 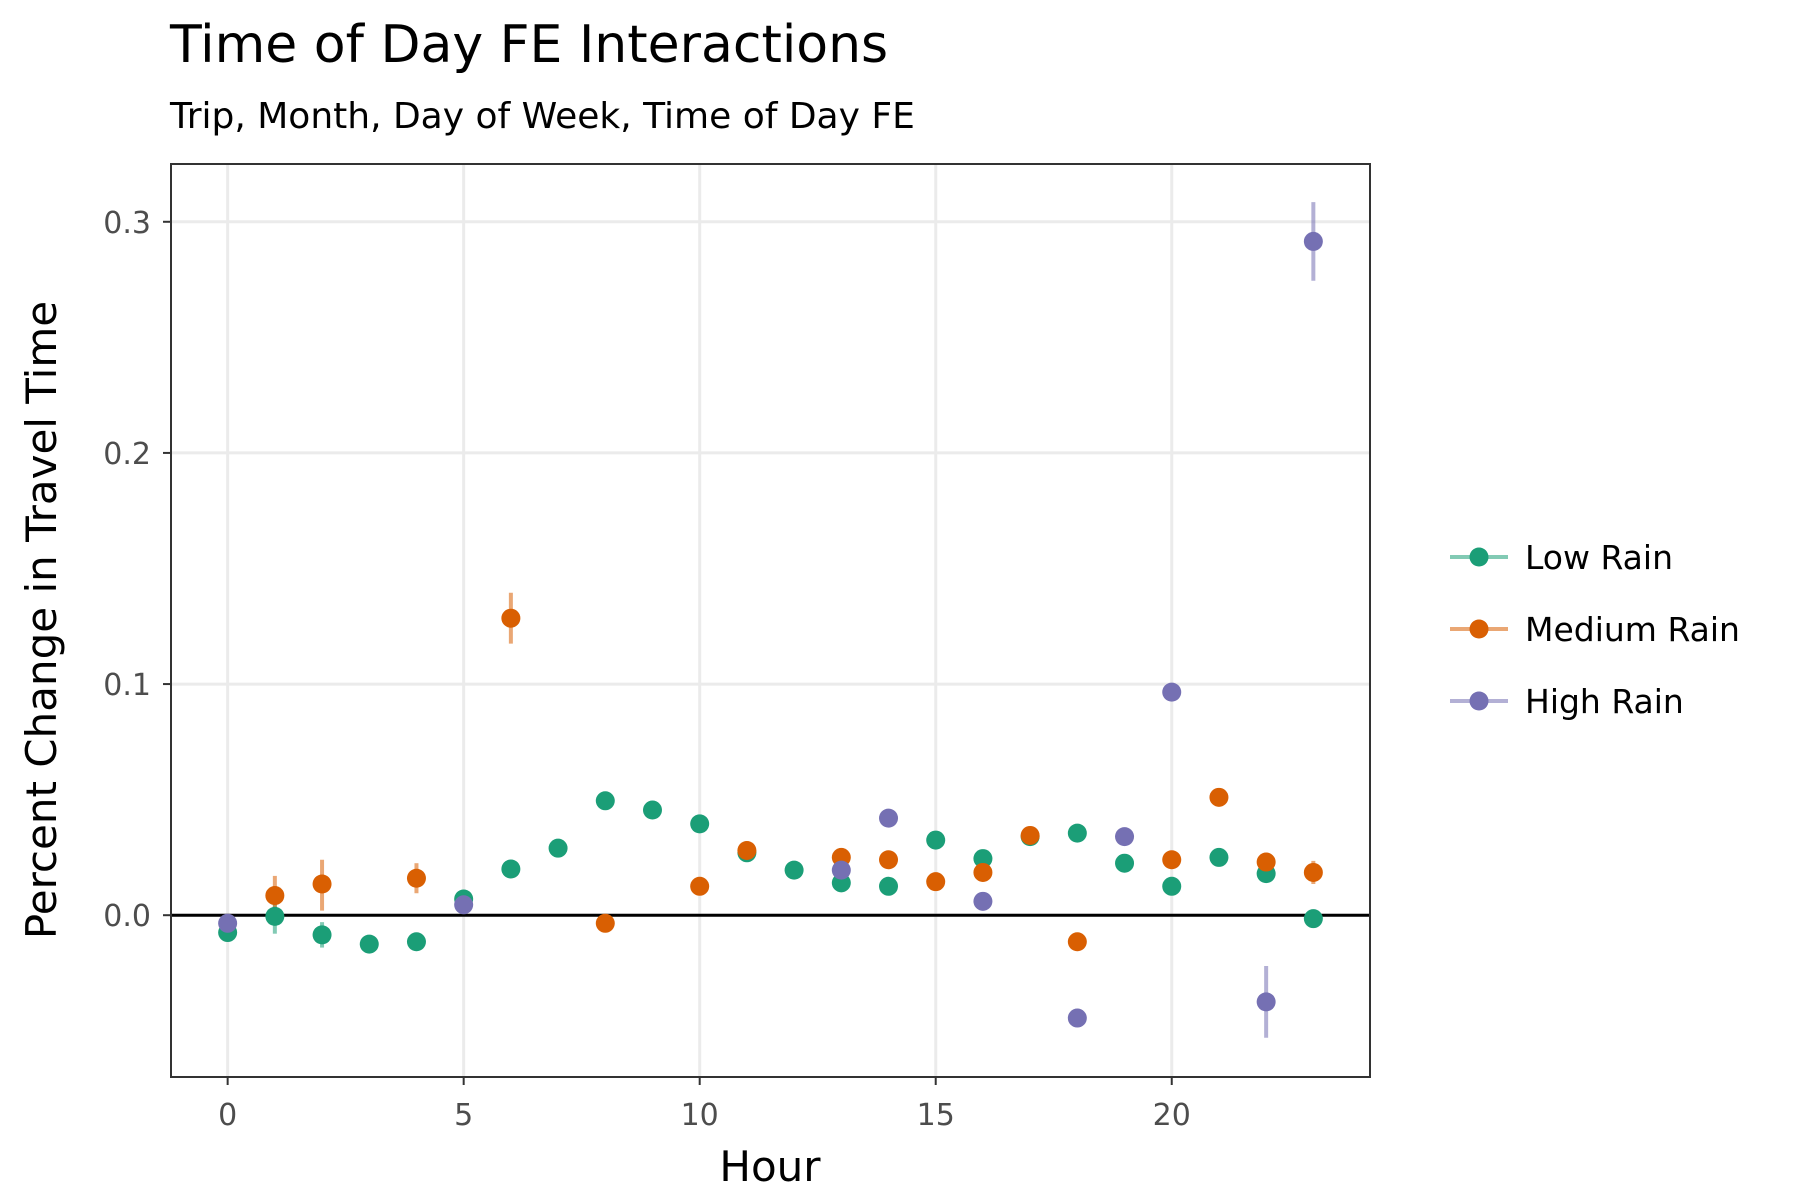 I want to click on y-tick-label: 0.0, so click(x=127, y=916).